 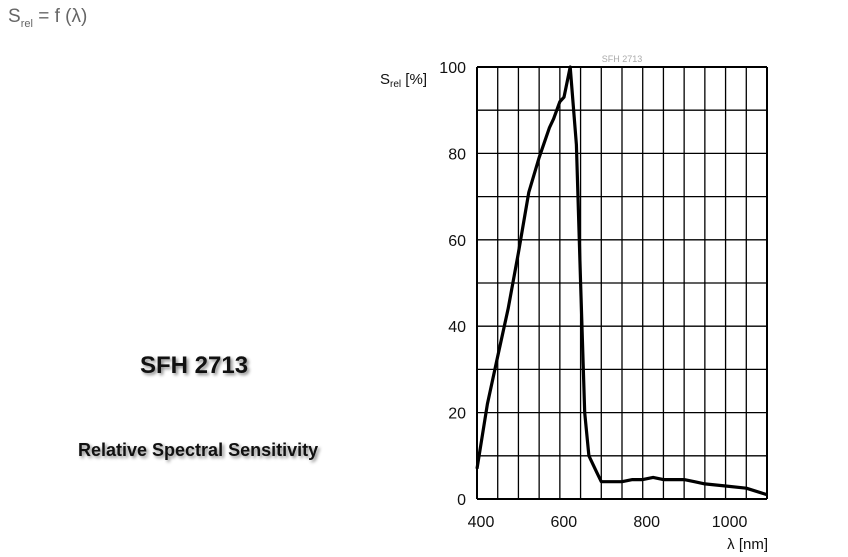 What do you see at coordinates (457, 327) in the screenshot?
I see `y-tick-label: 40` at bounding box center [457, 327].